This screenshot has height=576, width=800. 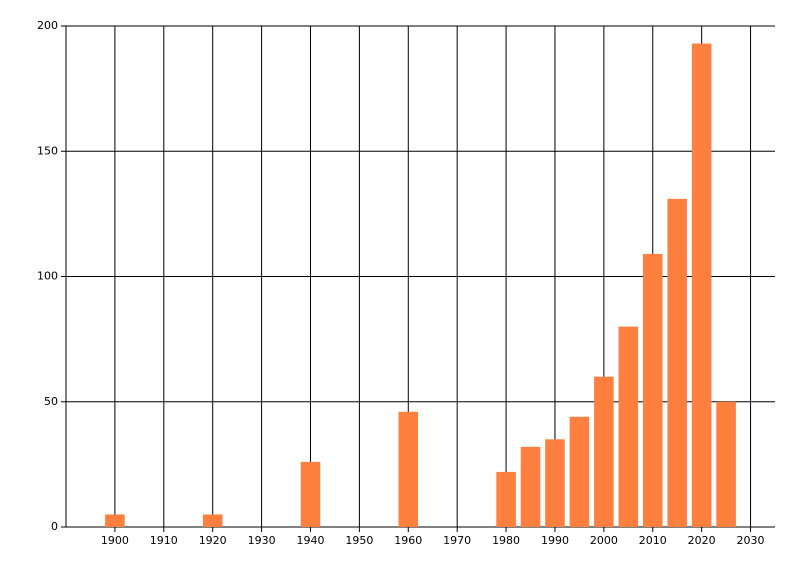 What do you see at coordinates (506, 540) in the screenshot?
I see `x-tick-label: 1980` at bounding box center [506, 540].